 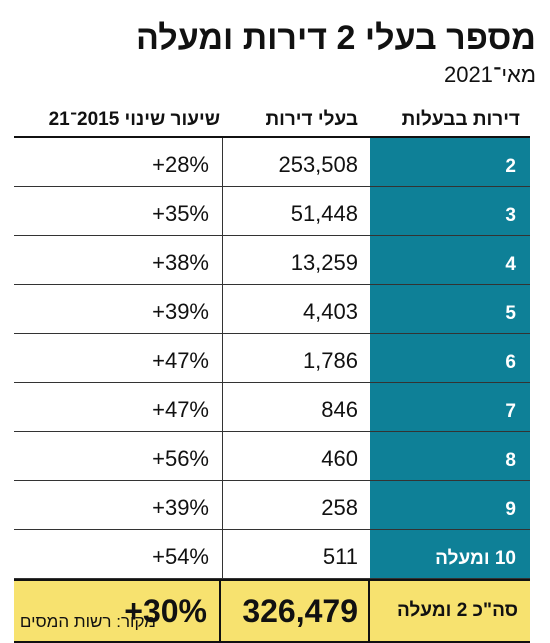 What do you see at coordinates (450, 456) in the screenshot?
I see `owned-apartments-cell: 8` at bounding box center [450, 456].